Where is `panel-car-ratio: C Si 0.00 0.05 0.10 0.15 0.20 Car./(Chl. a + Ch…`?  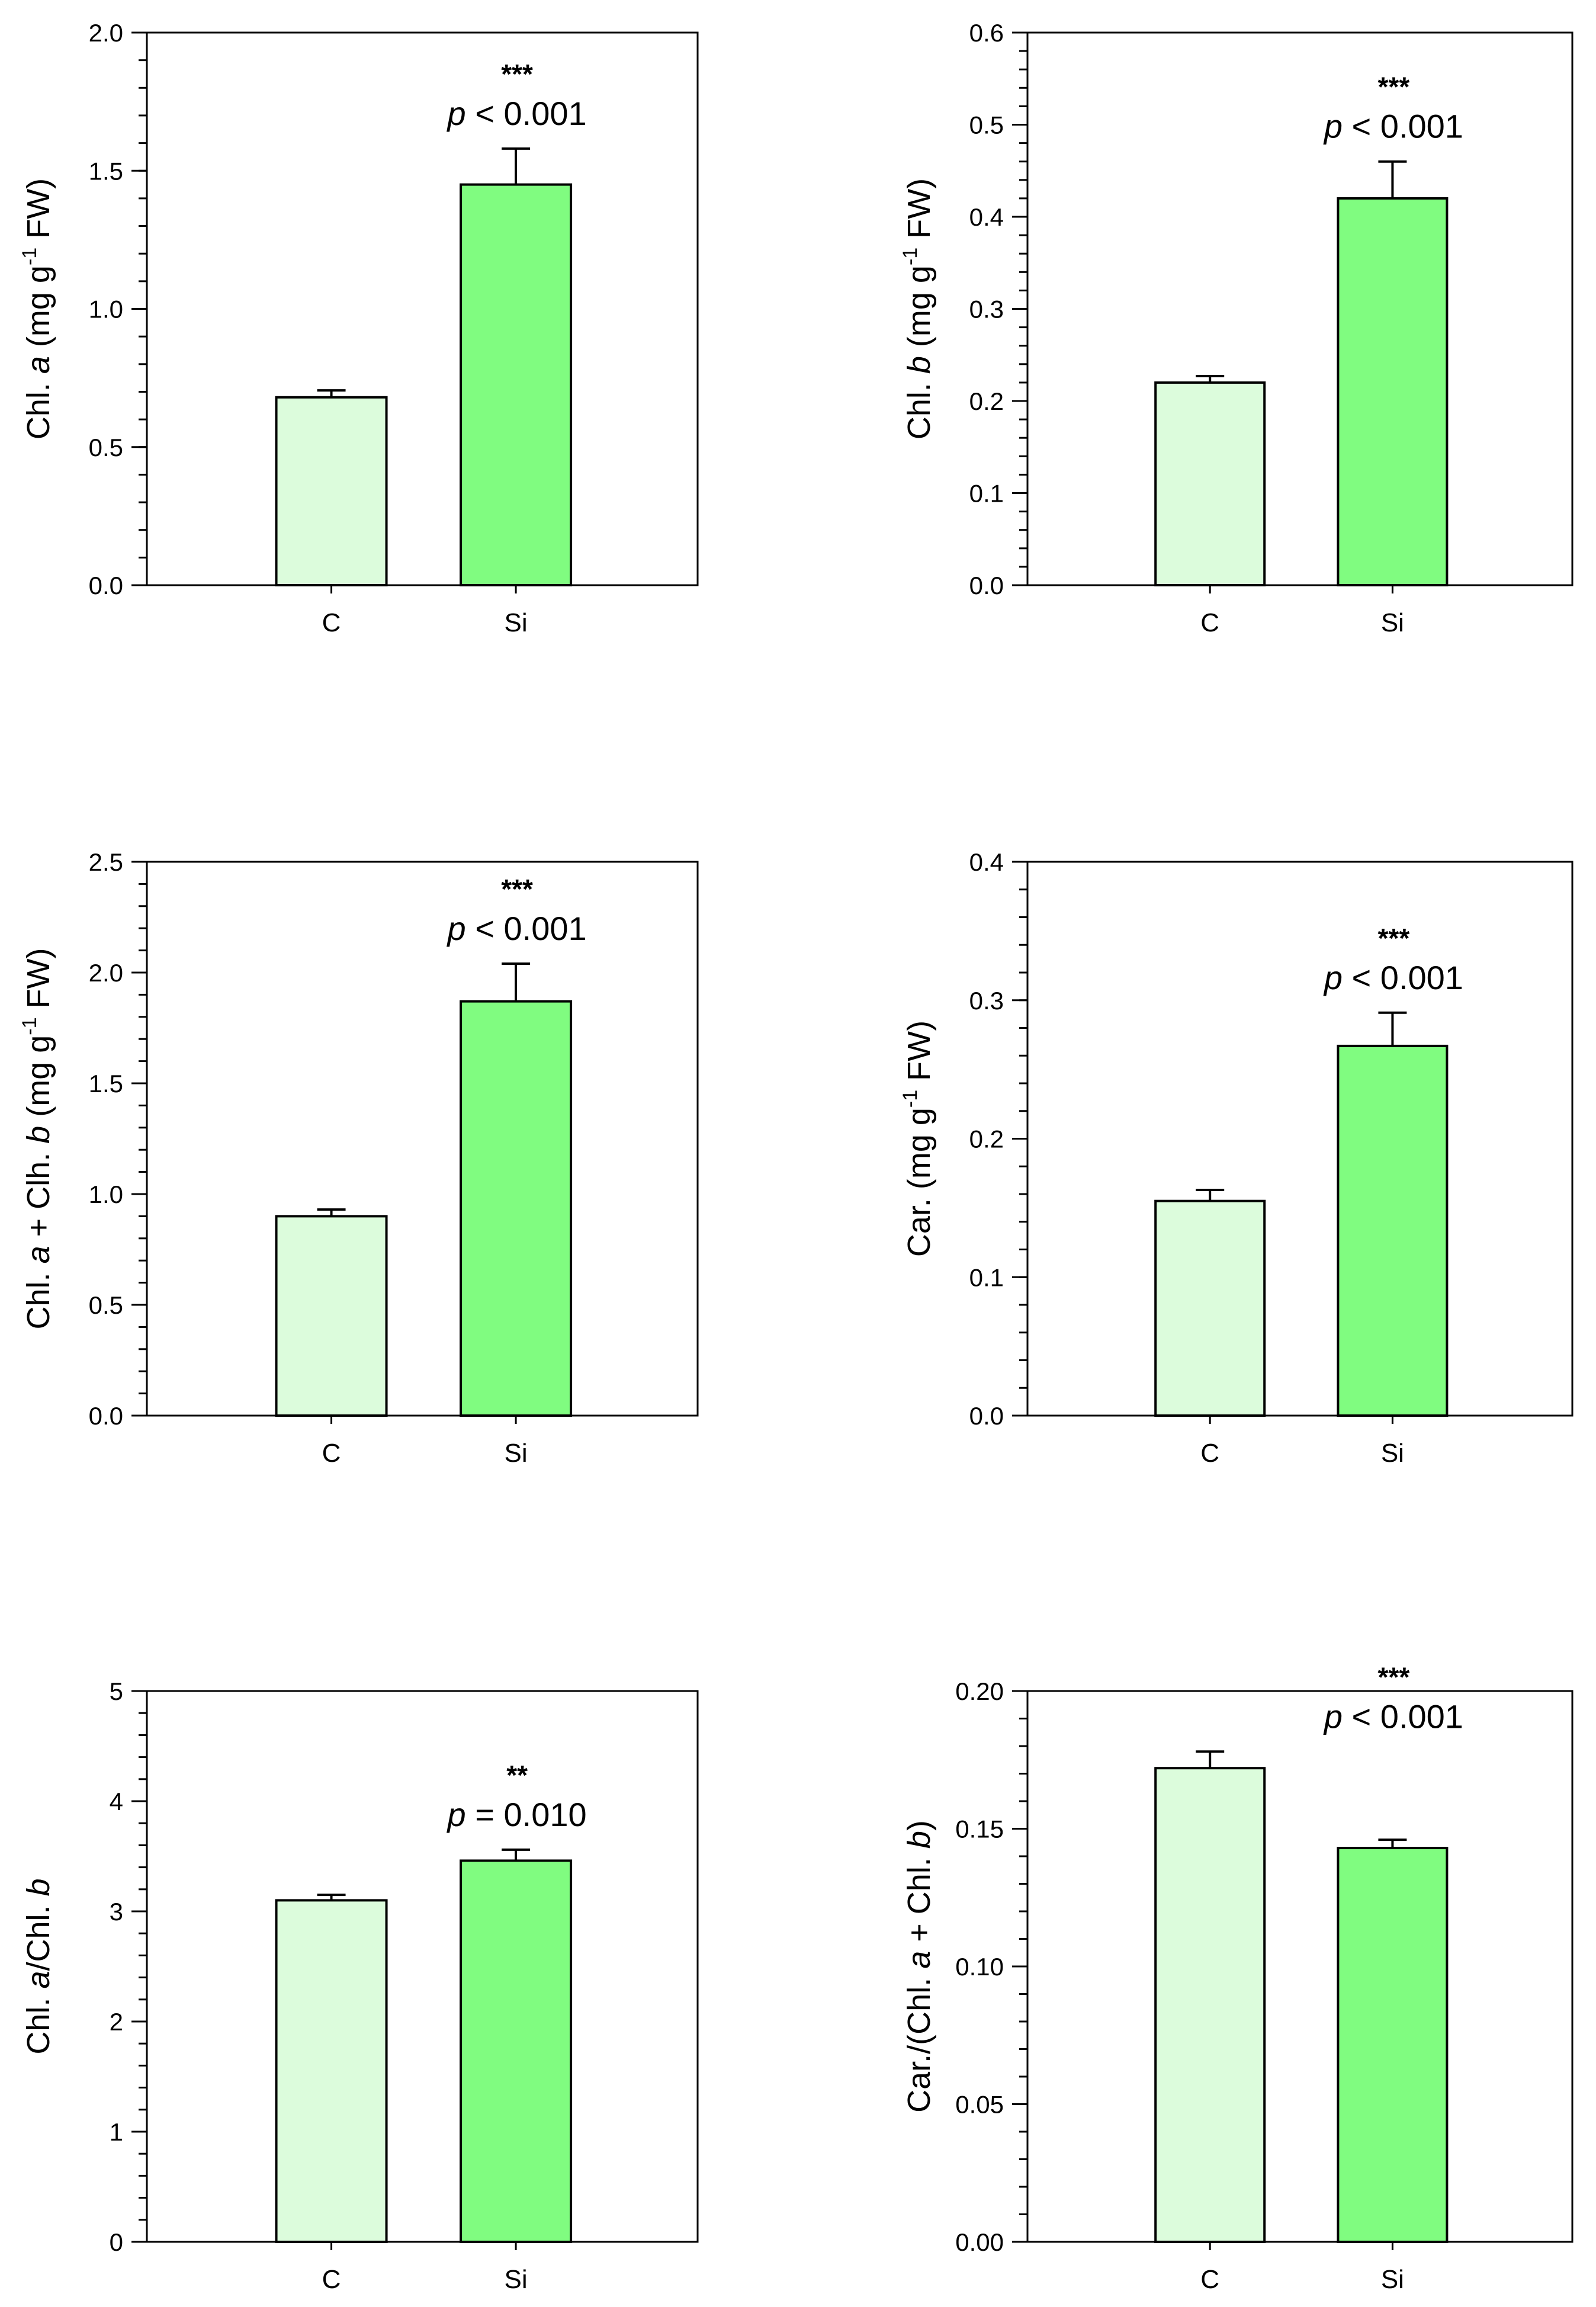 panel-car-ratio: C Si 0.00 0.05 0.10 0.15 0.20 Car./(Chl. a + Ch… is located at coordinates (1237, 1977).